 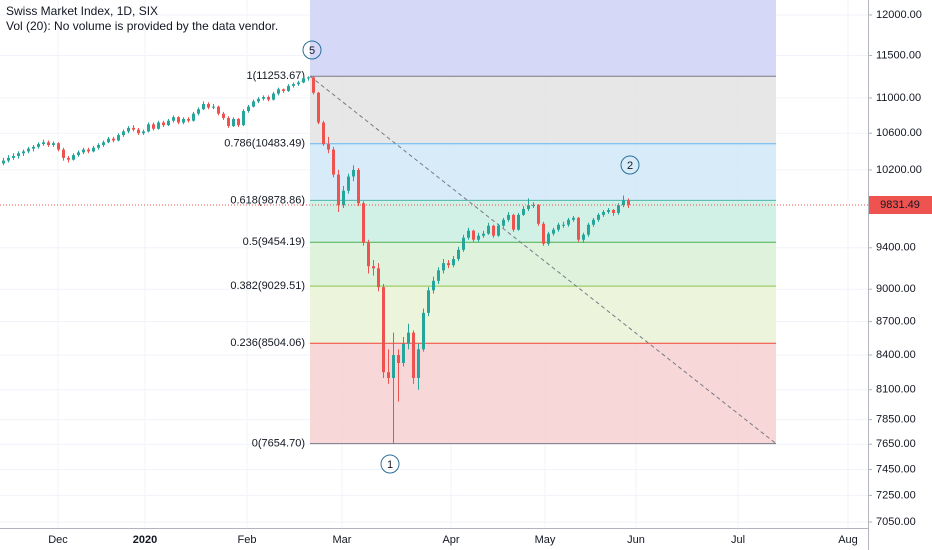 I want to click on x-tick-label: Jun, so click(x=636, y=540).